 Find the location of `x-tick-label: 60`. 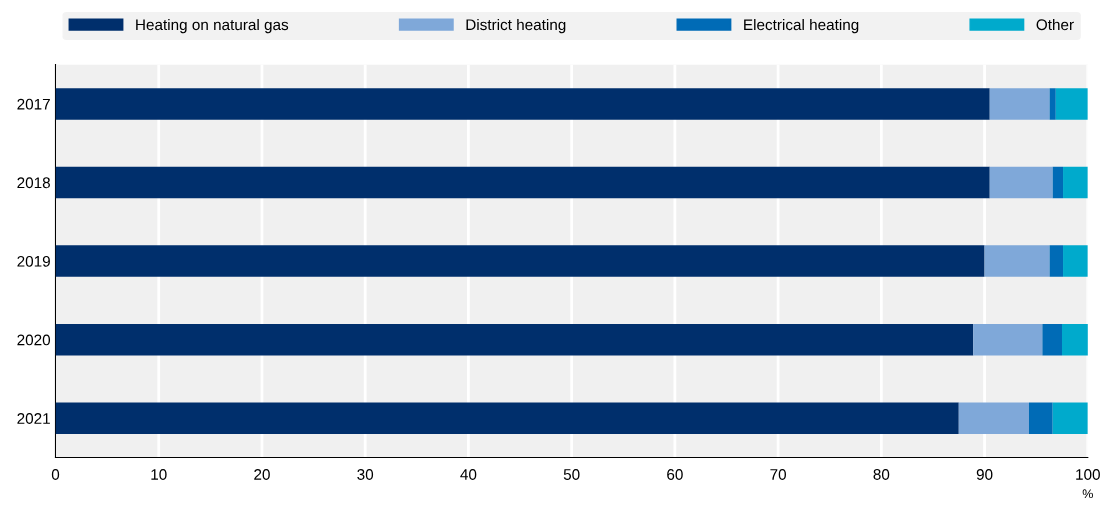

x-tick-label: 60 is located at coordinates (675, 474).